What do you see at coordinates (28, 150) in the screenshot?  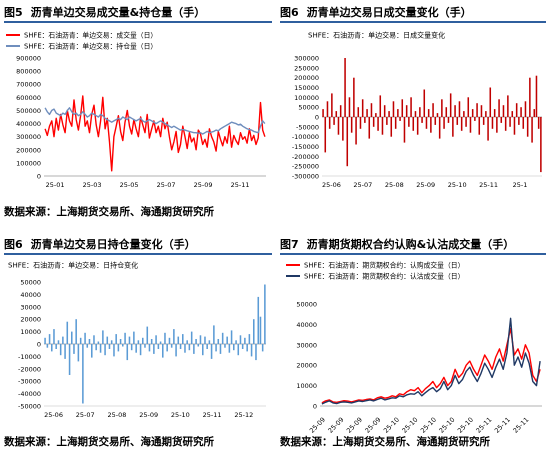 I see `y-tick-label: 200000` at bounding box center [28, 150].